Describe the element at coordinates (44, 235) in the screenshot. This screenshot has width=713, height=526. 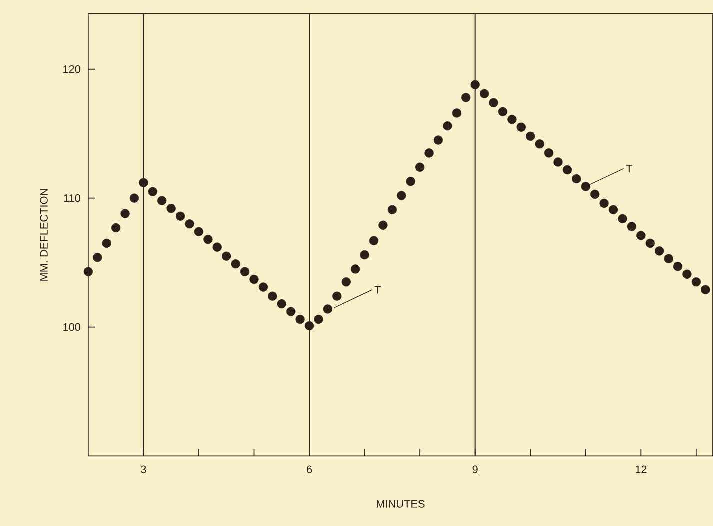
I see `y-axis-title: MM. DEFLECTION` at that location.